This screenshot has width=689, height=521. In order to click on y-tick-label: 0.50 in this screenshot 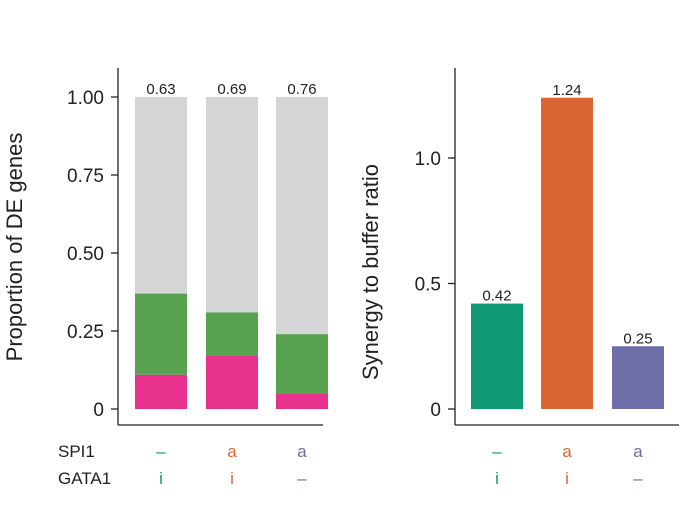, I will do `click(85, 254)`.